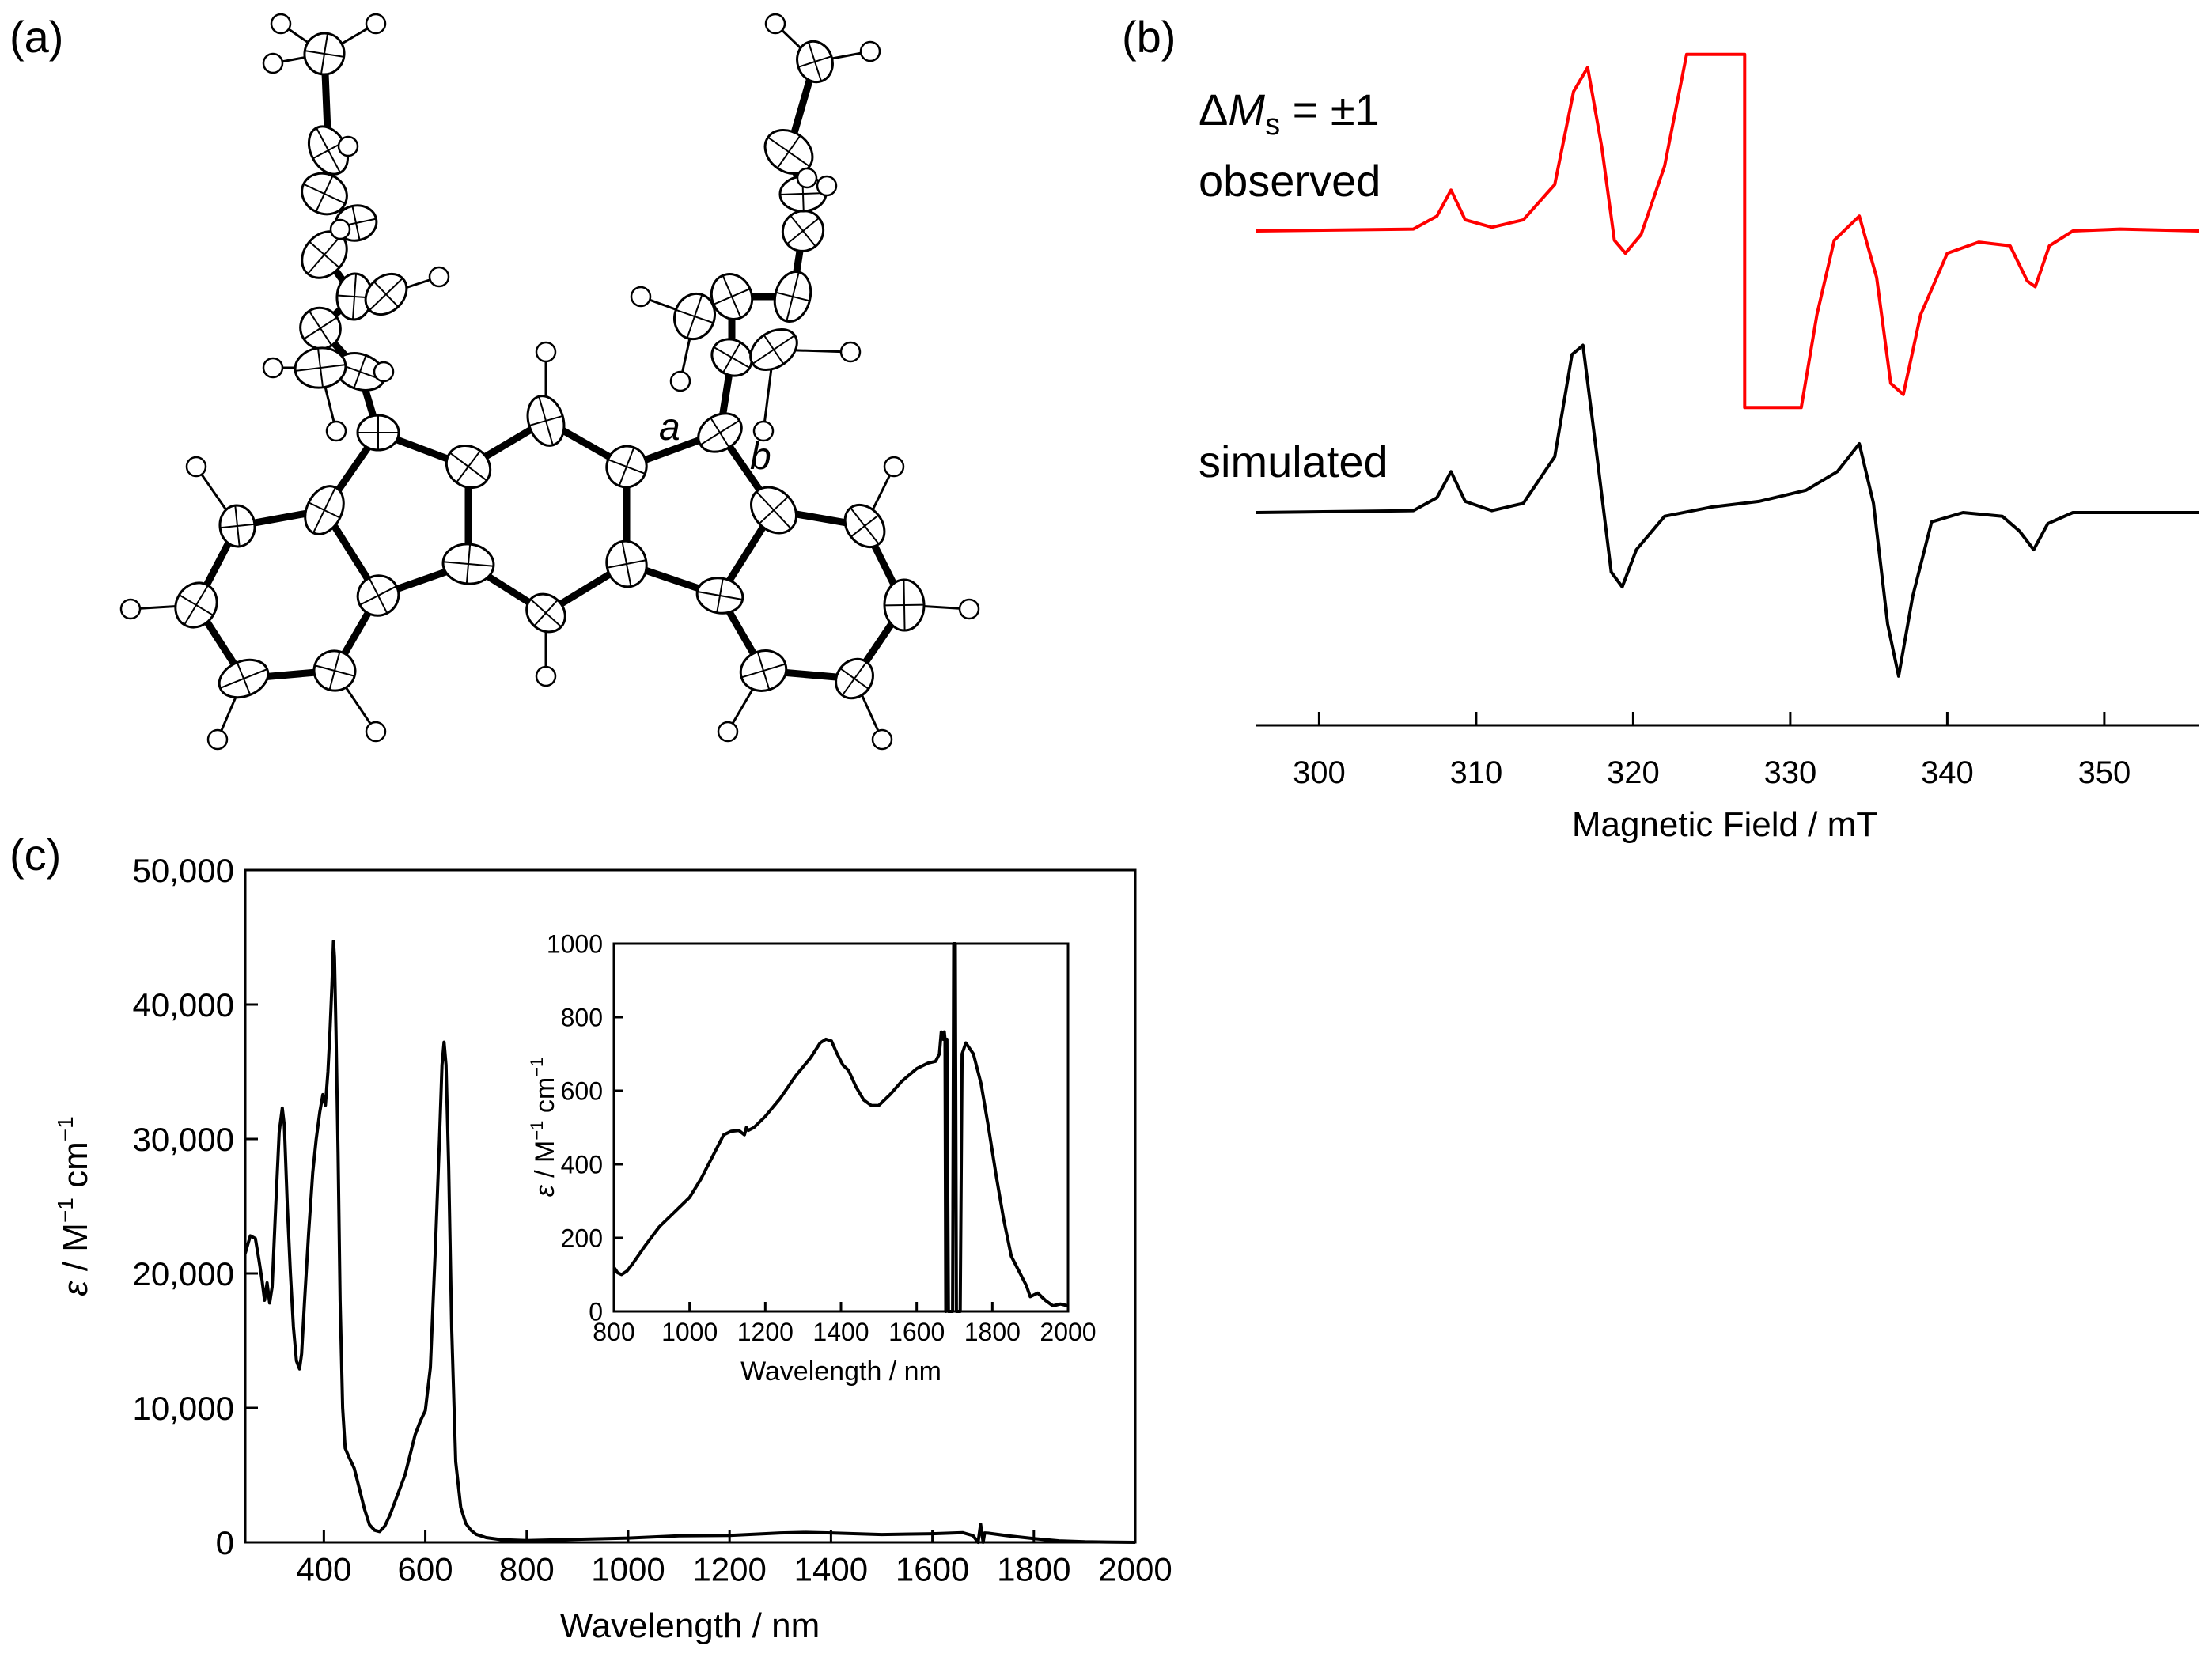 The height and width of the screenshot is (1661, 2212). I want to click on inset-ylabel-exp2: −1, so click(537, 1068).